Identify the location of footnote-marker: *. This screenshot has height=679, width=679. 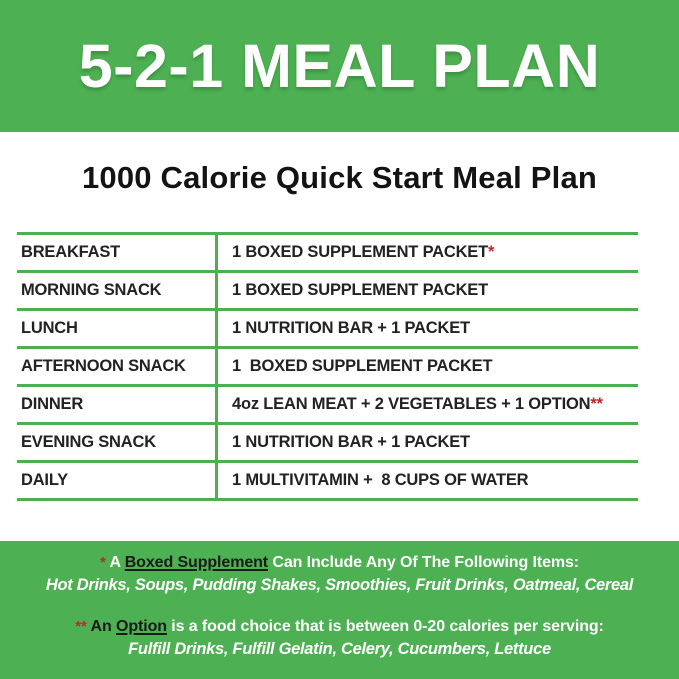
(491, 252).